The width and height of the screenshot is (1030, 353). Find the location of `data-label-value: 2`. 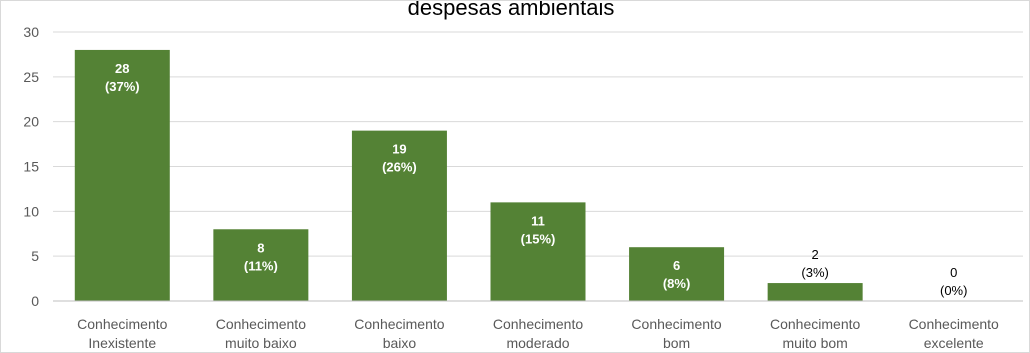

data-label-value: 2 is located at coordinates (815, 254).